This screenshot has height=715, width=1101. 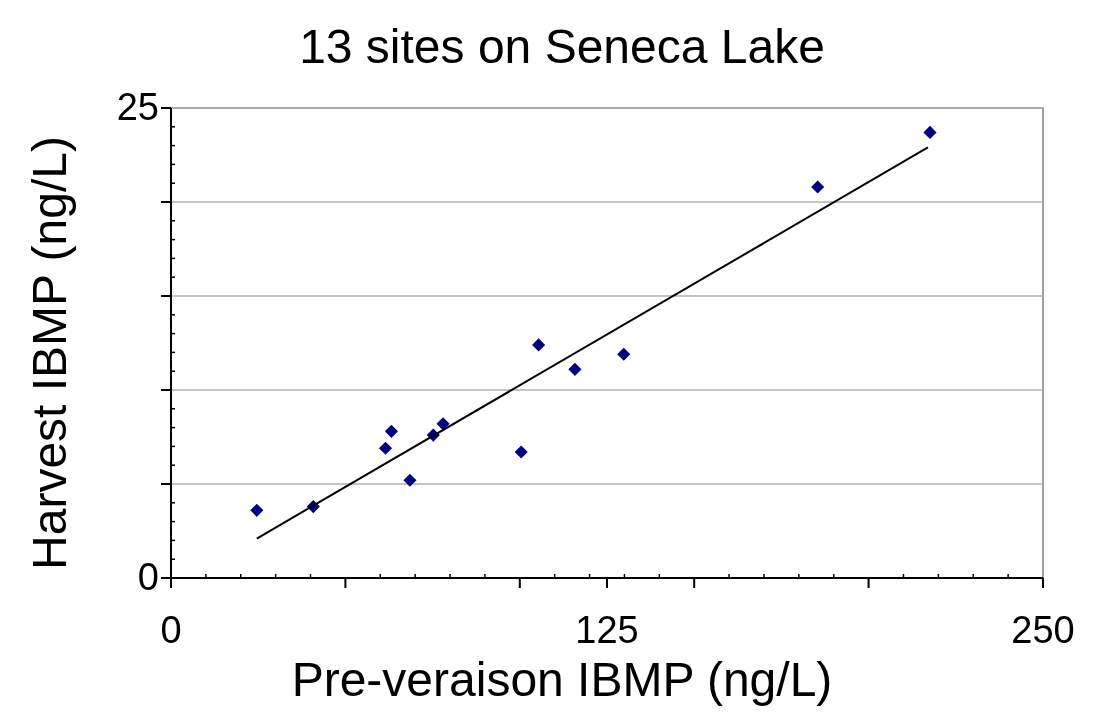 I want to click on y-axis-title: Harvest IBMP (ng/L), so click(x=49, y=353).